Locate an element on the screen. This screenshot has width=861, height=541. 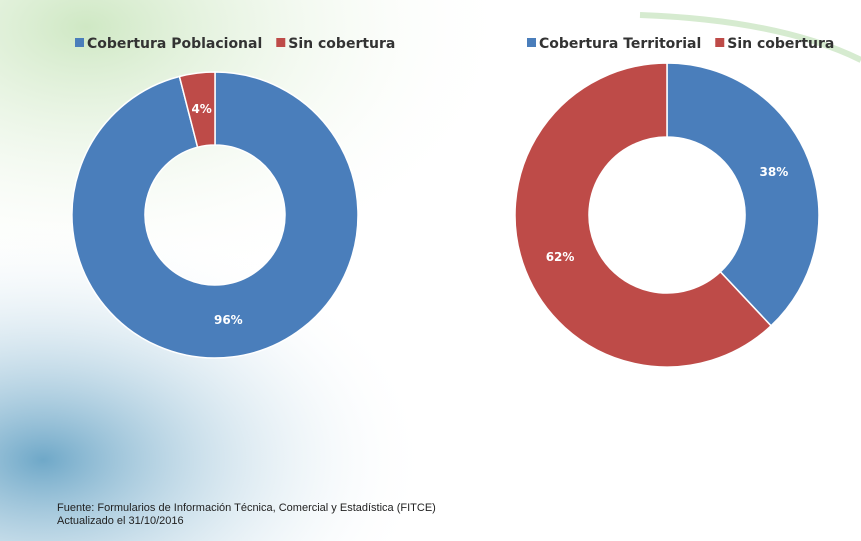
value-label: 62% is located at coordinates (560, 257).